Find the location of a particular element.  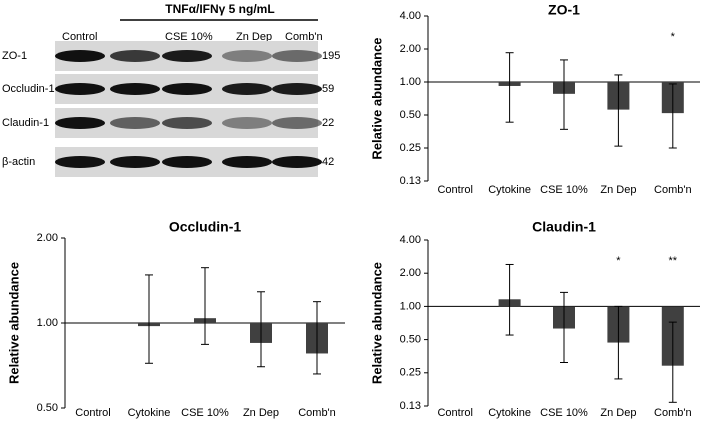

significance: ** is located at coordinates (673, 261).